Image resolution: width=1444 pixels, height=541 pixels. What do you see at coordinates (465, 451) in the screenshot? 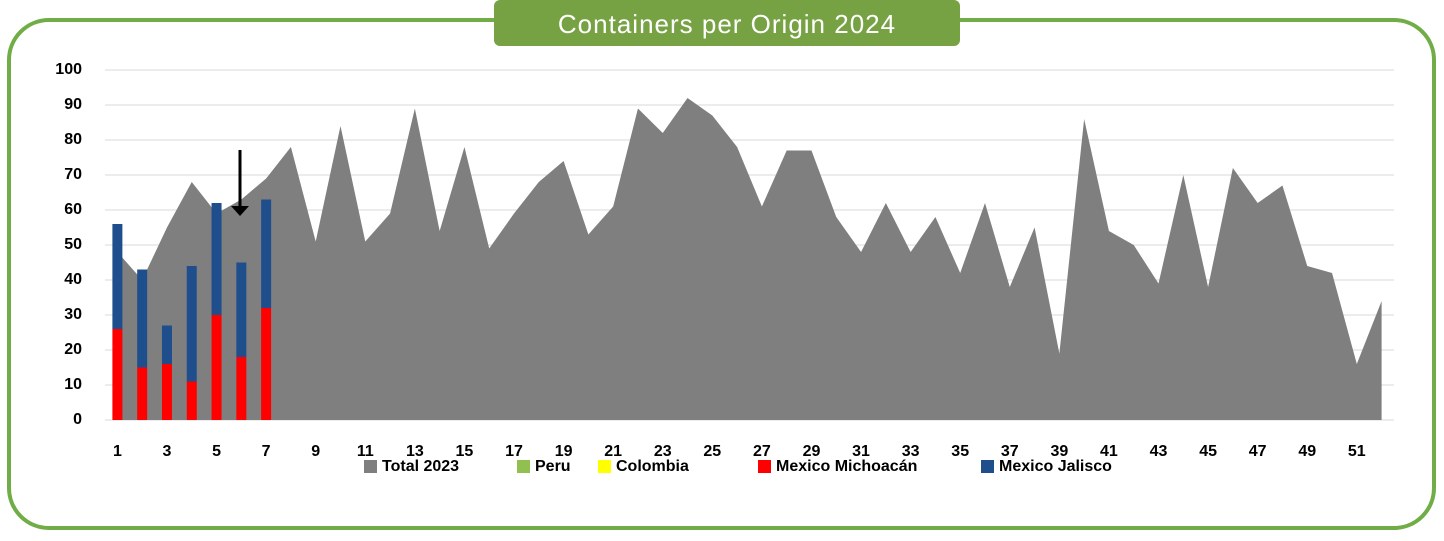
I see `x-tick-label: 15` at bounding box center [465, 451].